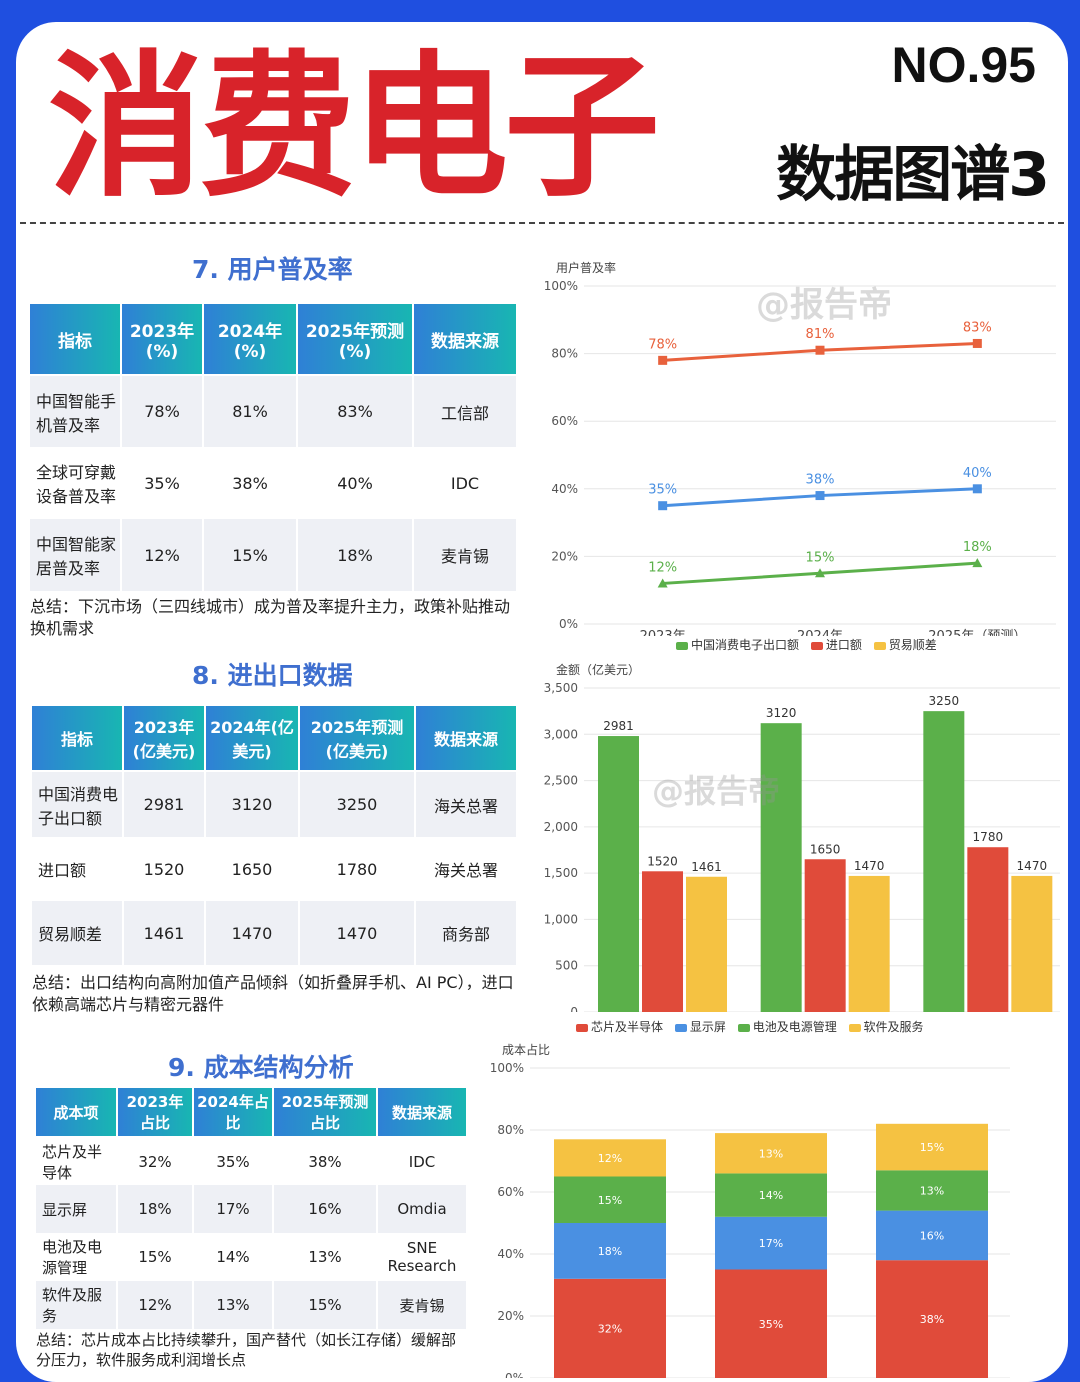  Describe the element at coordinates (252, 869) in the screenshot. I see `table-cell: 1650` at that location.